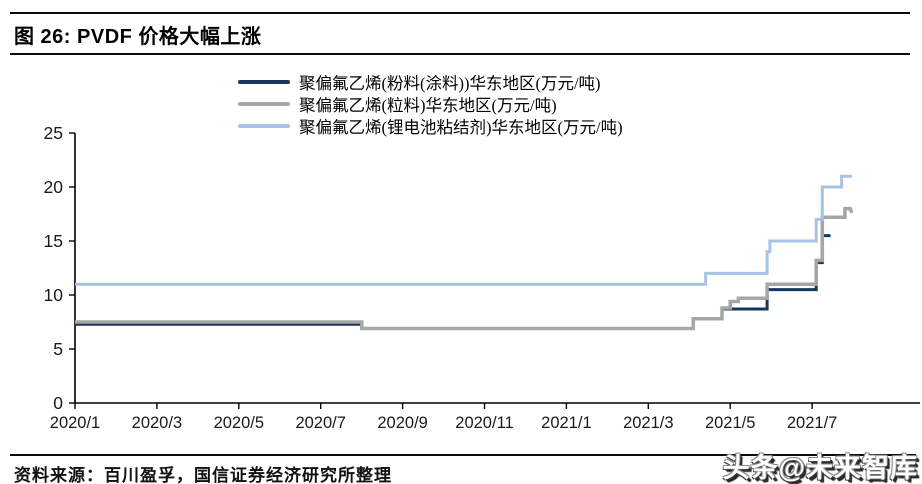  I want to click on footer-rule, so click(463, 455).